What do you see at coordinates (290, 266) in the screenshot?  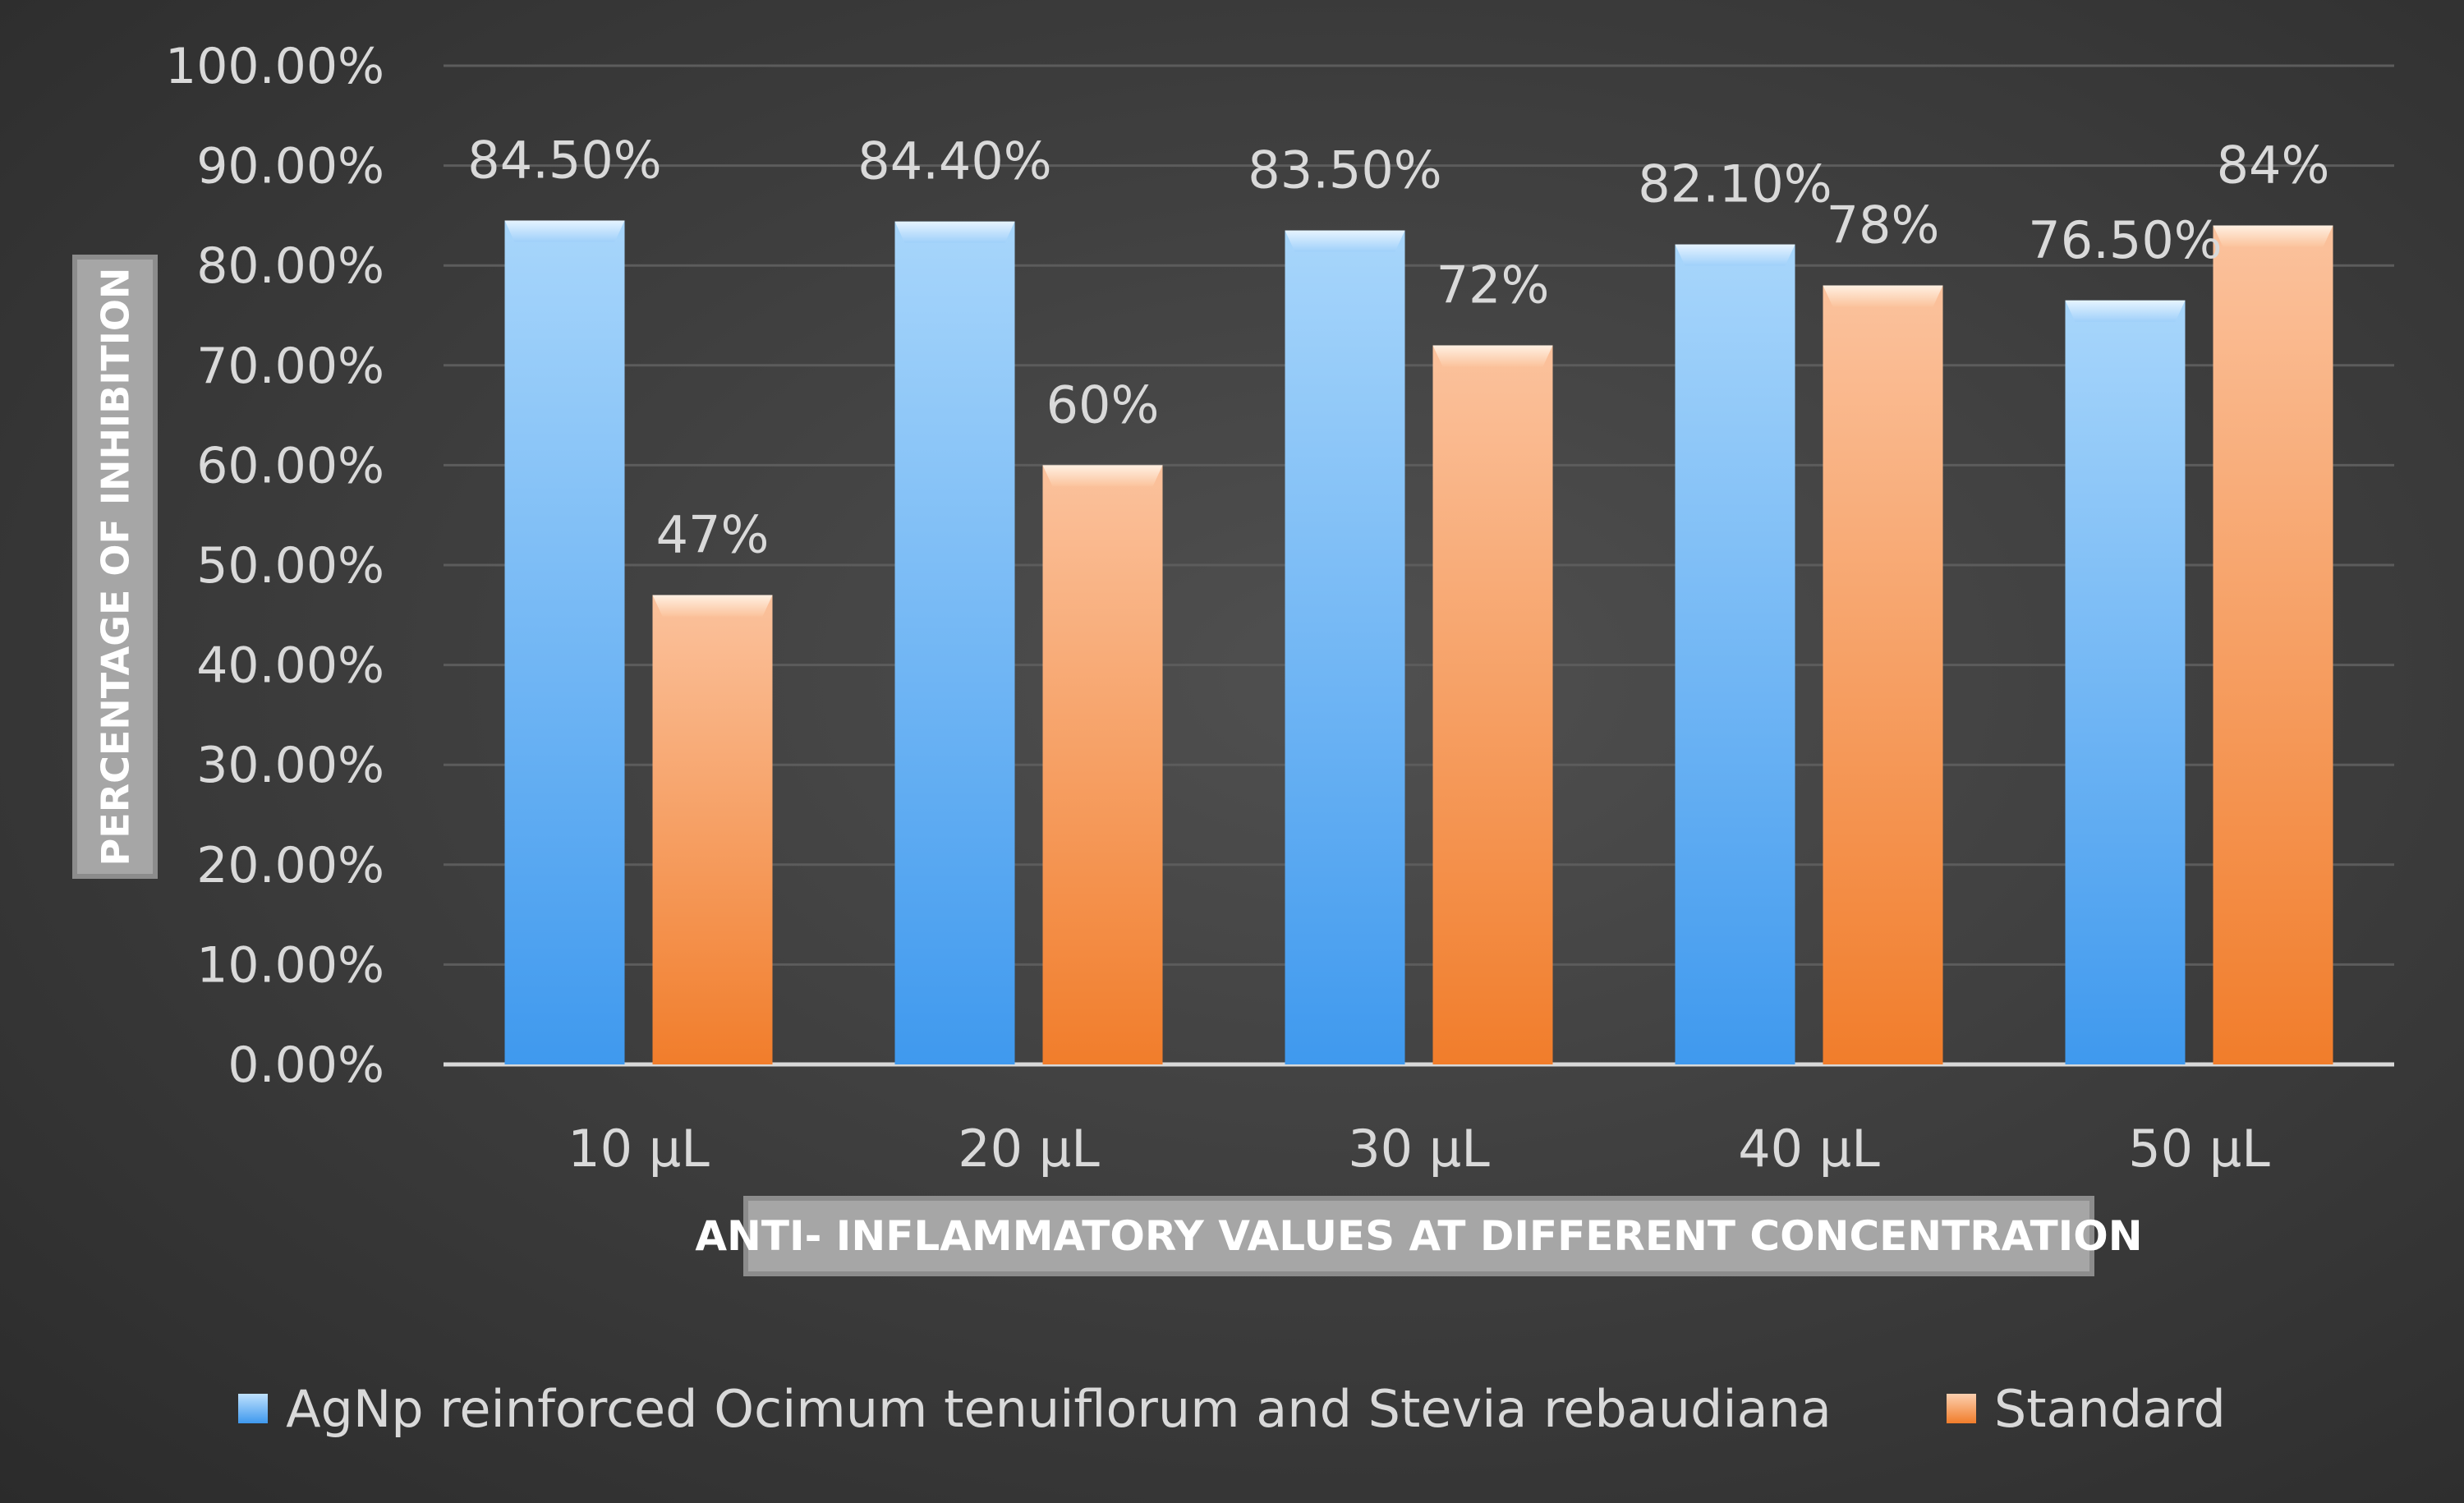 I see `y-tick-label: 80.00%` at bounding box center [290, 266].